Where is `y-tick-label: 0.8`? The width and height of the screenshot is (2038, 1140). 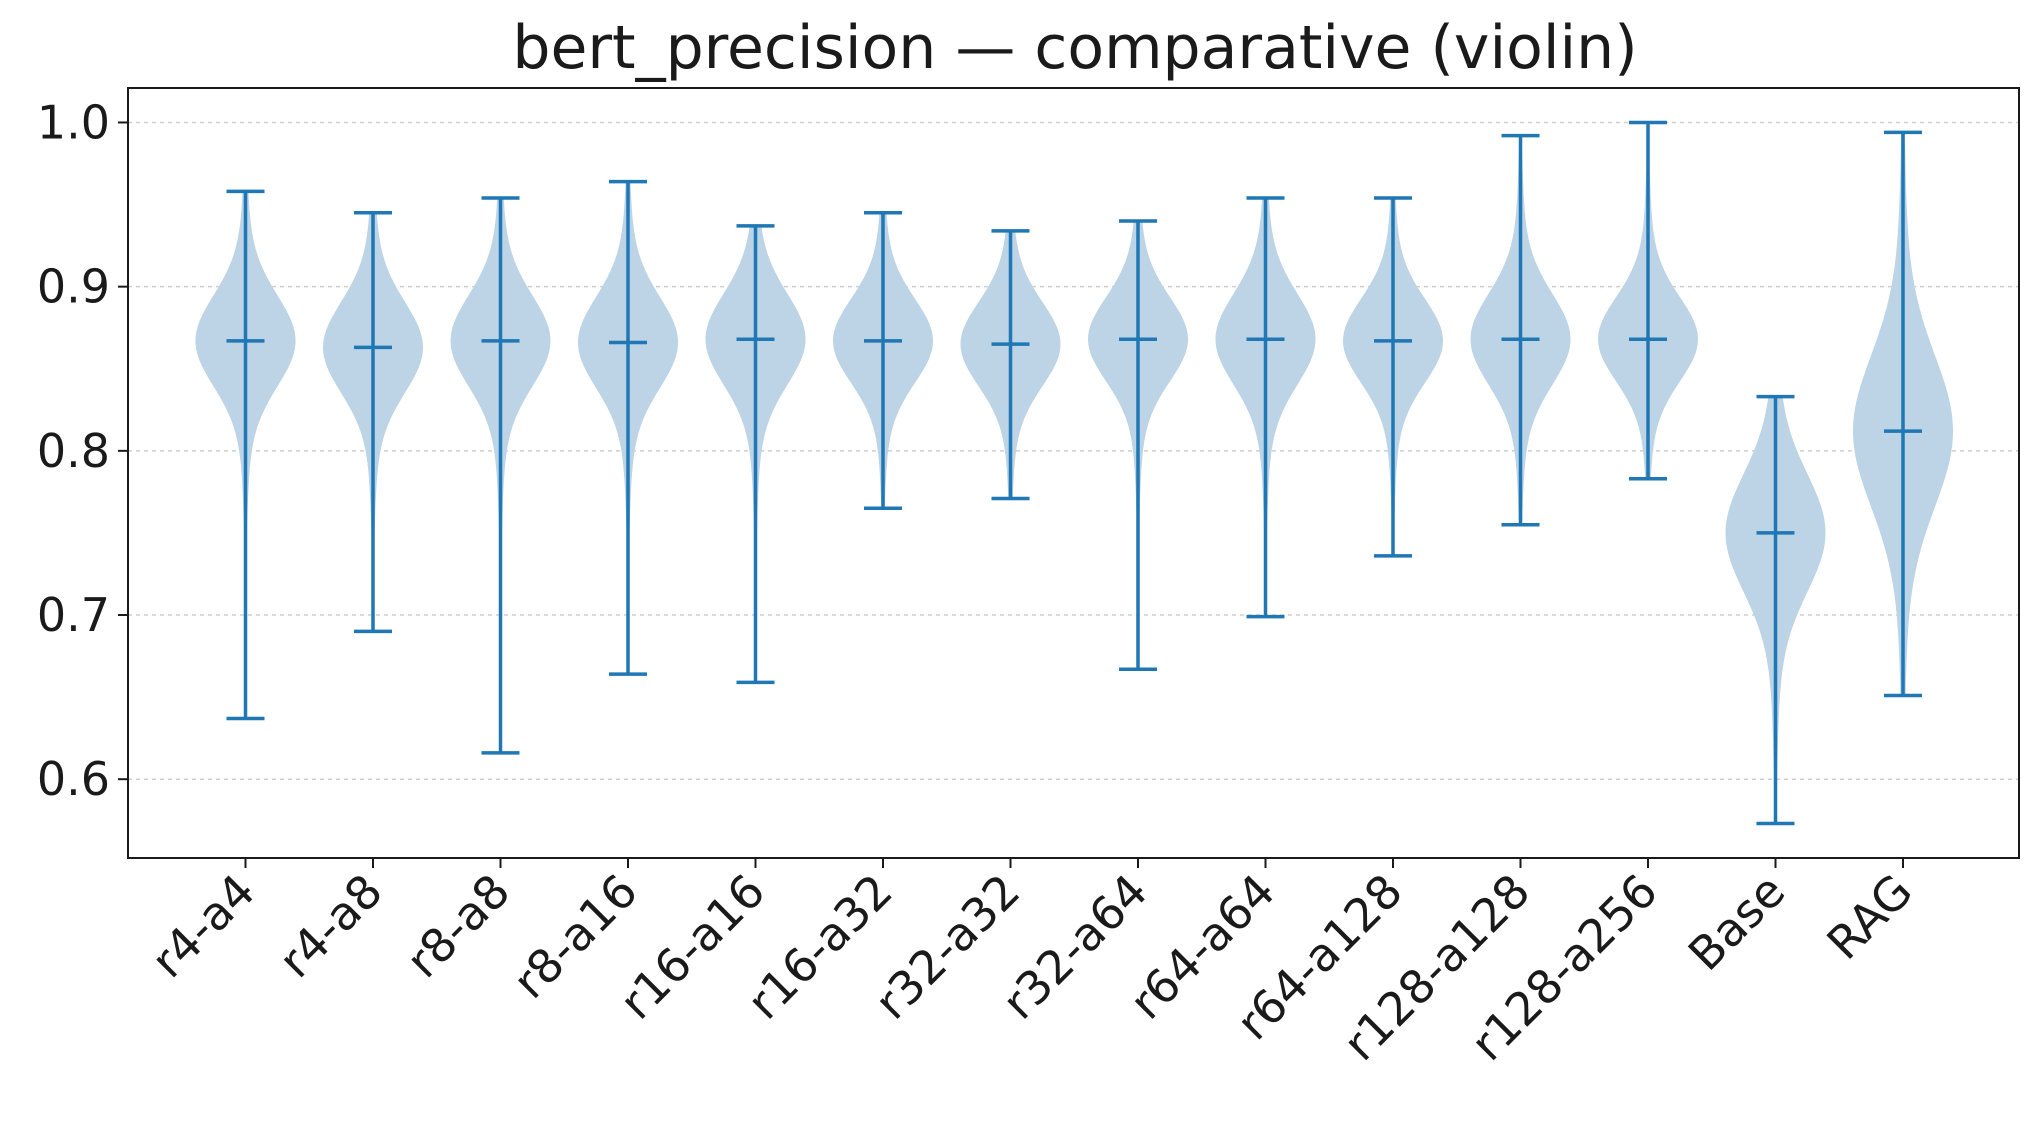
y-tick-label: 0.8 is located at coordinates (73, 451).